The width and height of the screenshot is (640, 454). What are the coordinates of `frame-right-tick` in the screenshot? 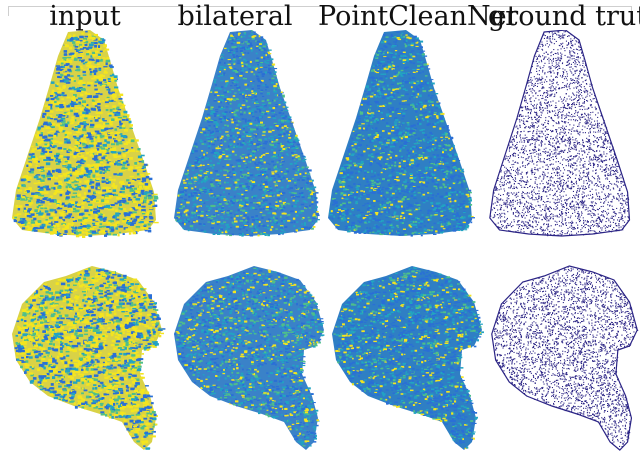 It's located at (631, 11).